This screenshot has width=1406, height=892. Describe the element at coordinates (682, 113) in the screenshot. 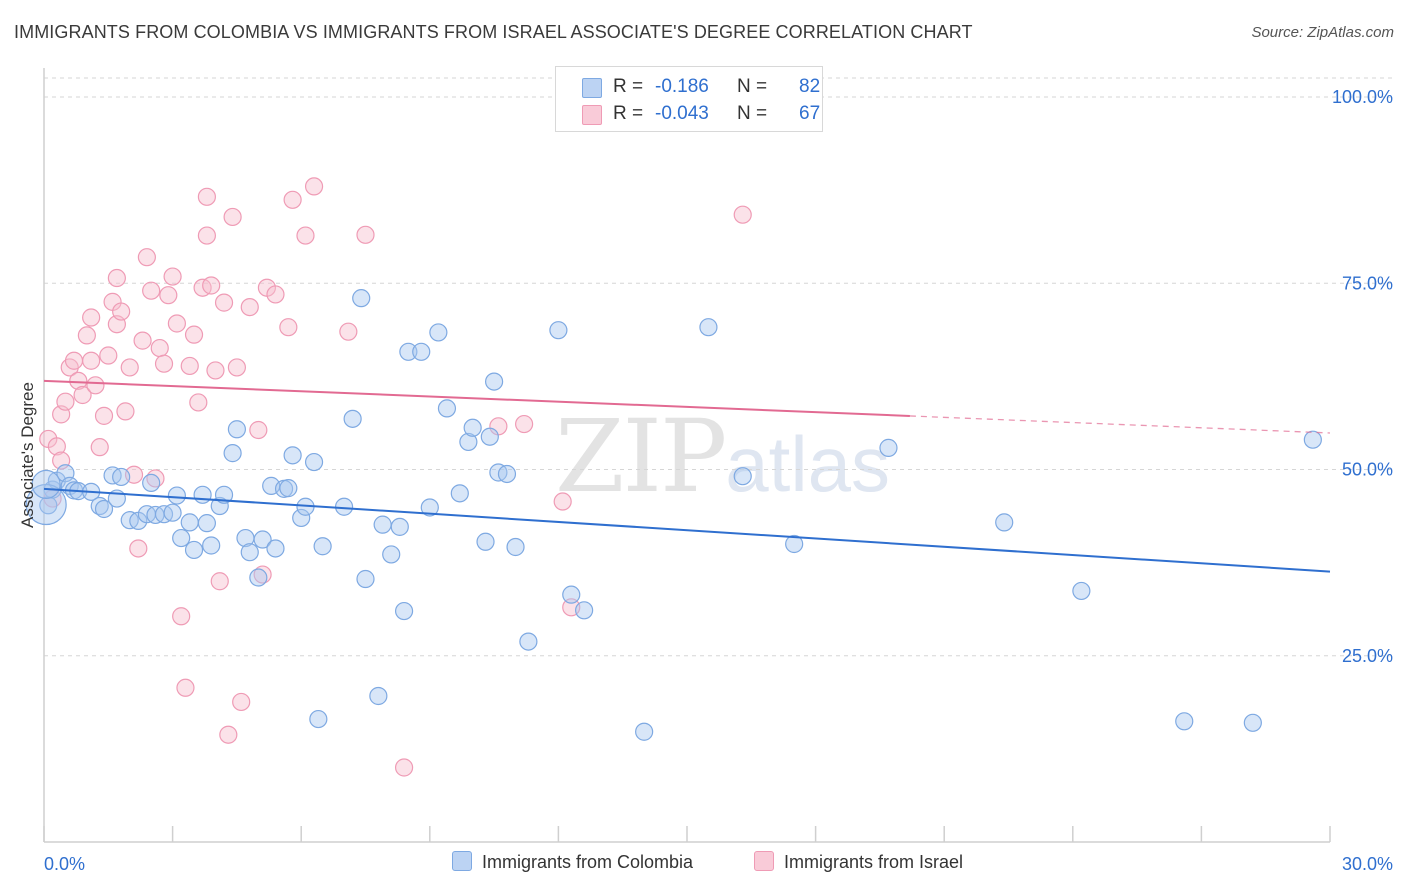

I see `r-value: -0.043` at that location.